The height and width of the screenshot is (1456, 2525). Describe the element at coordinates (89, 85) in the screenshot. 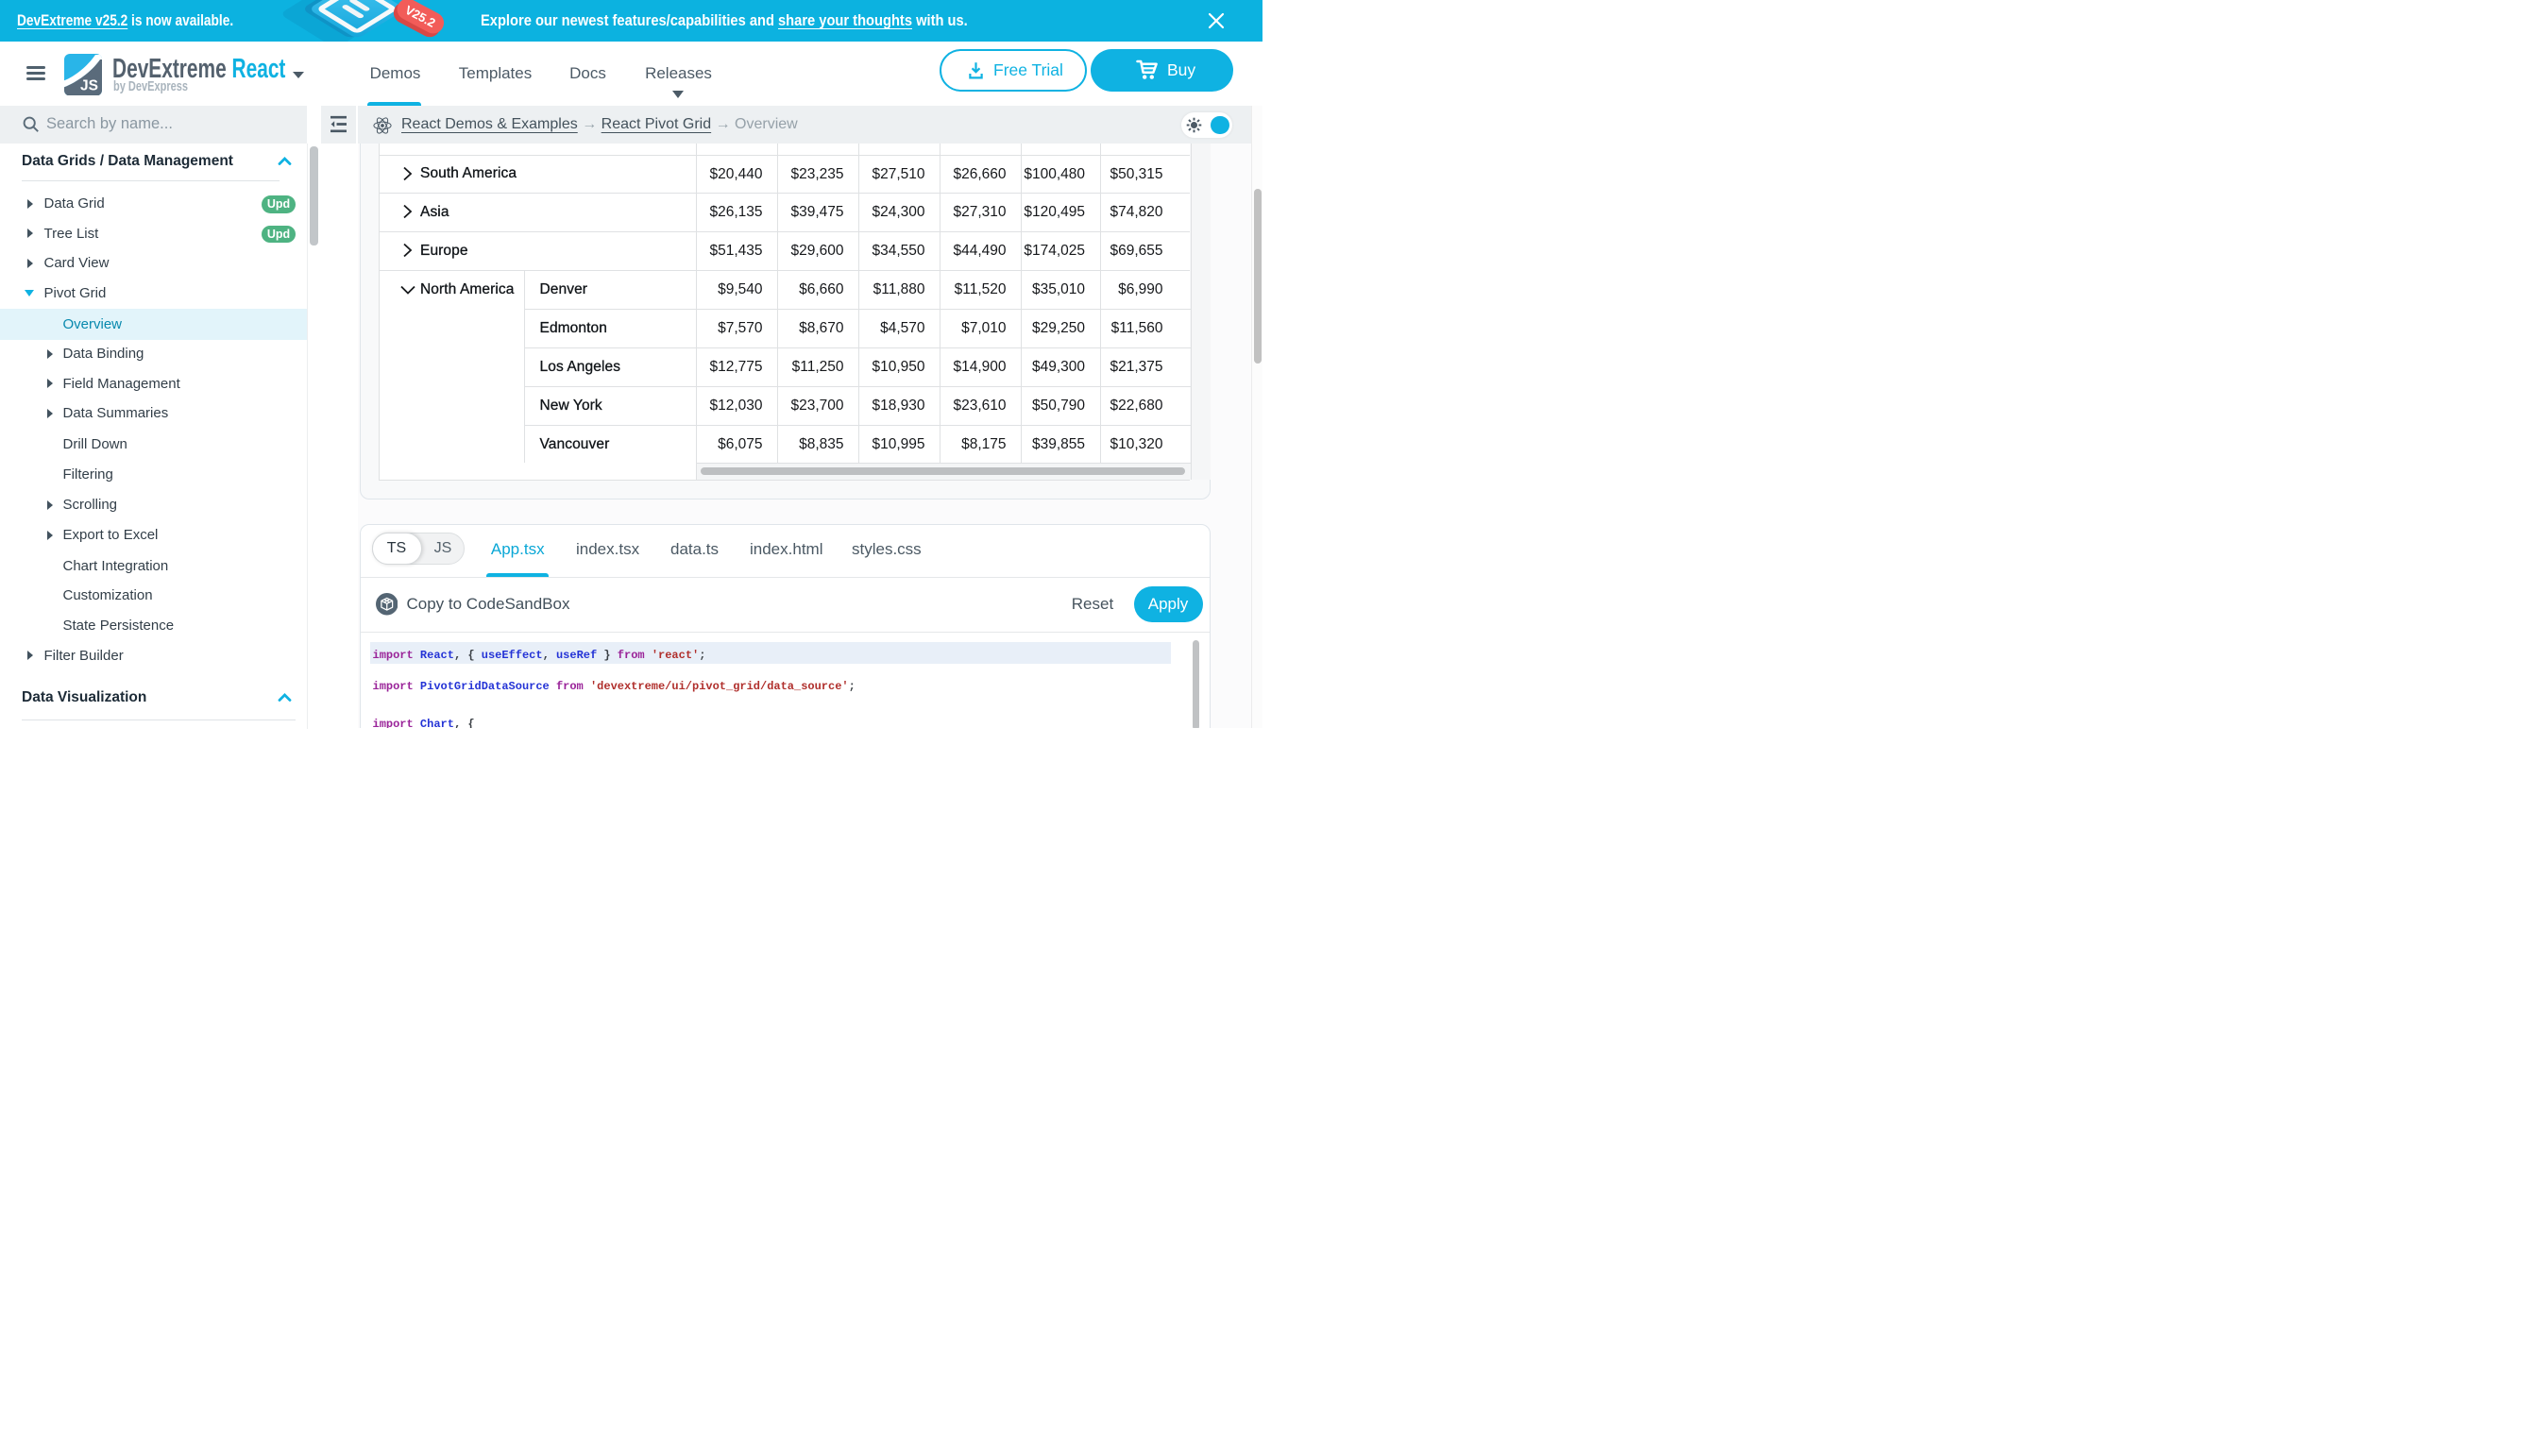

I see `svg-text: JS` at that location.